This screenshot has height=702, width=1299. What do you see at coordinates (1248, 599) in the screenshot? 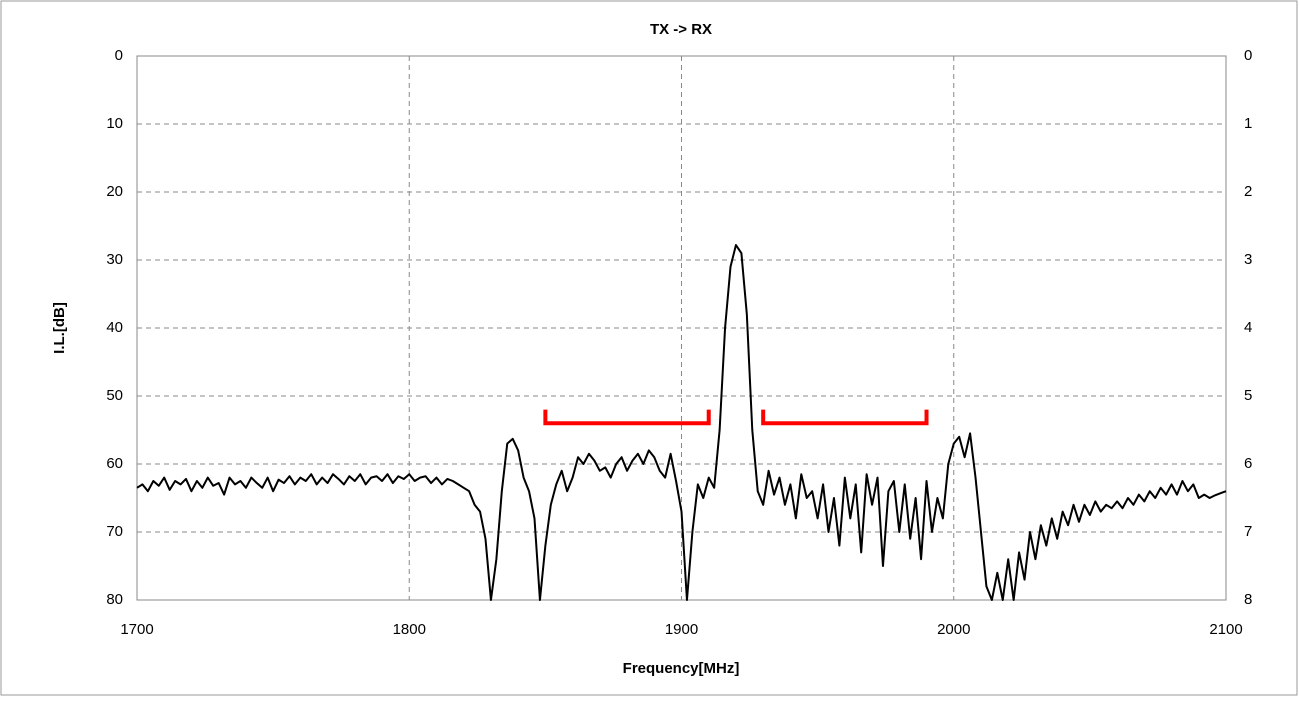
I see `y2-tick-label: 8` at bounding box center [1248, 599].